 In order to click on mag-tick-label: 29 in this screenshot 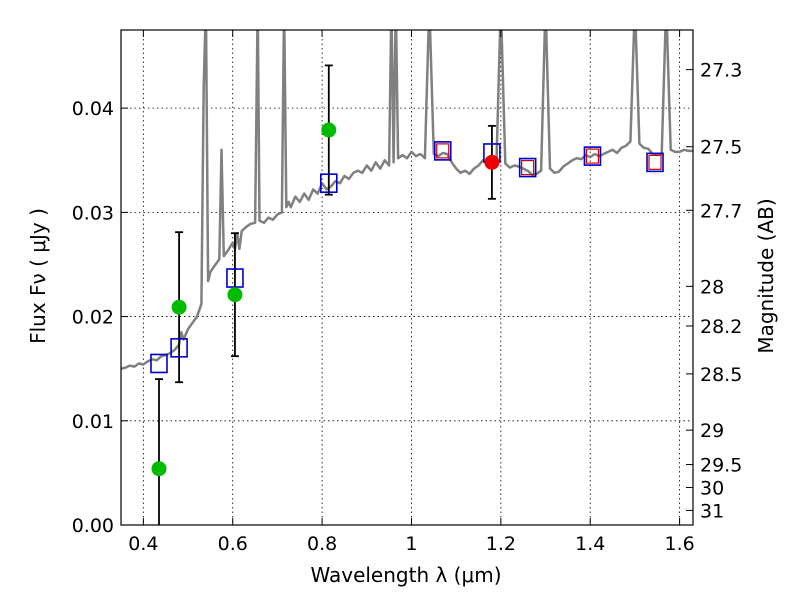, I will do `click(712, 431)`.